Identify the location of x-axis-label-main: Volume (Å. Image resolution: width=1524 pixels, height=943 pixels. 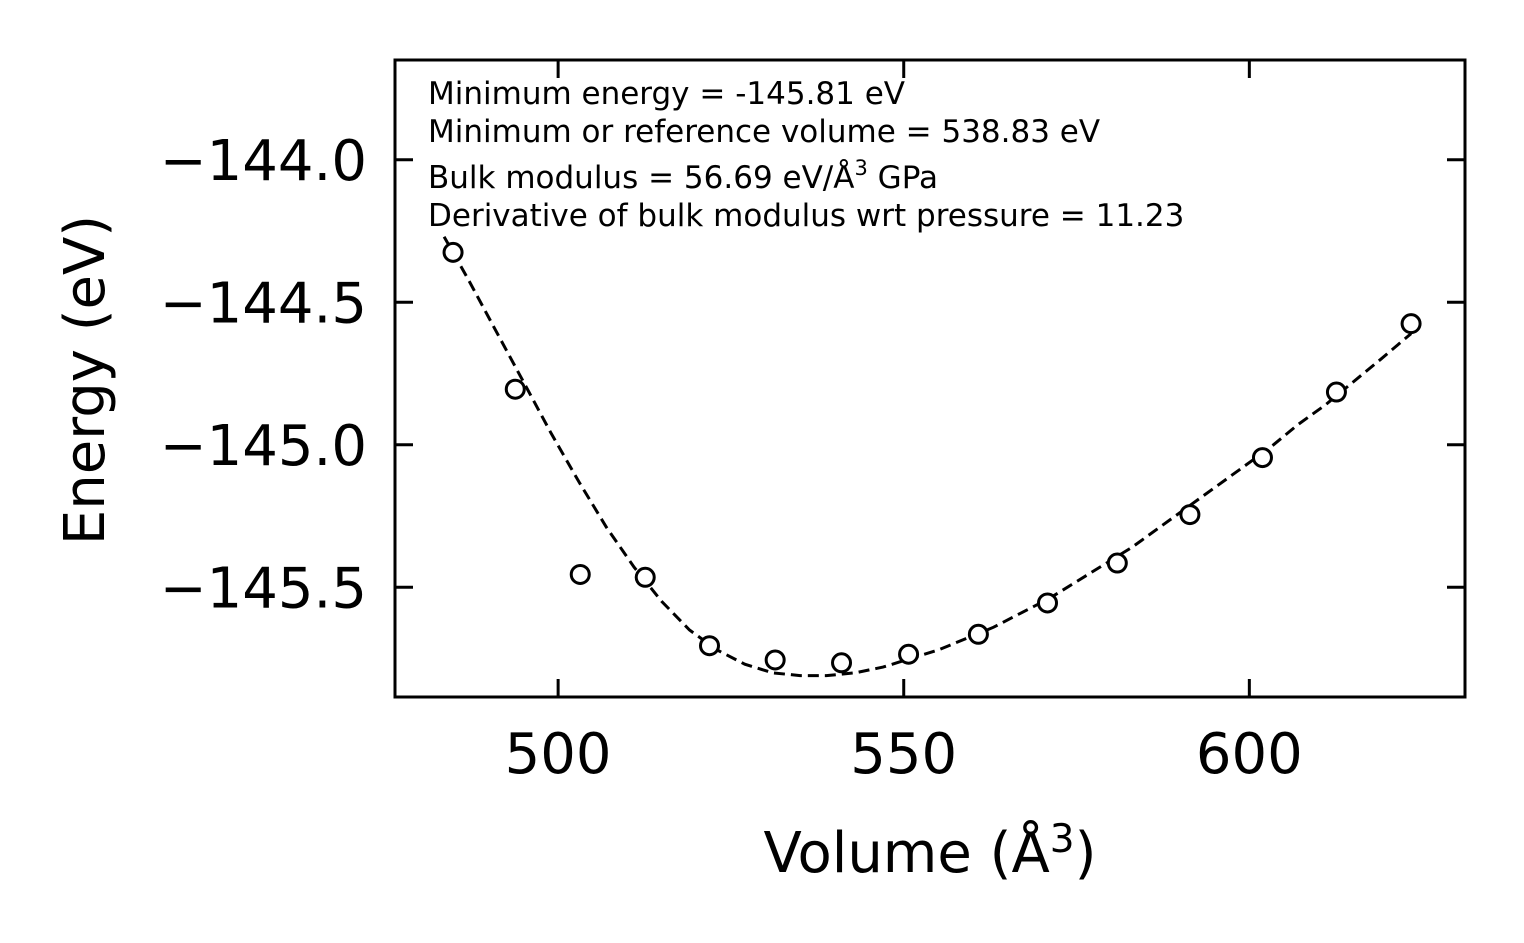
(907, 853).